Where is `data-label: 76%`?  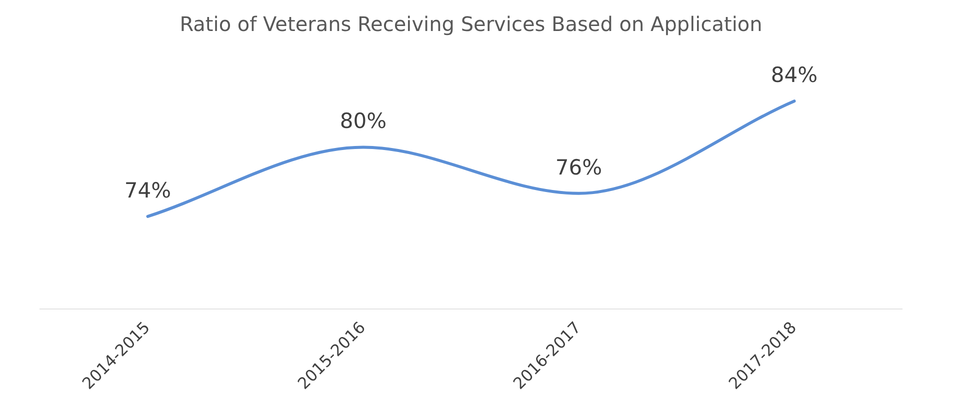
data-label: 76% is located at coordinates (578, 167).